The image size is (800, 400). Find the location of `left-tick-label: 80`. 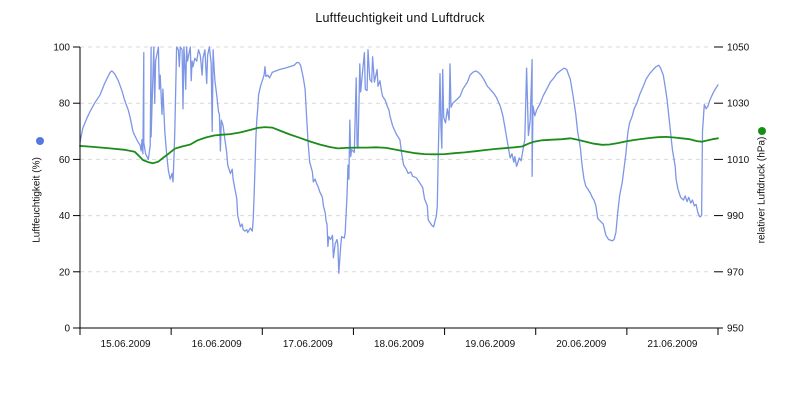

left-tick-label: 80 is located at coordinates (65, 104).